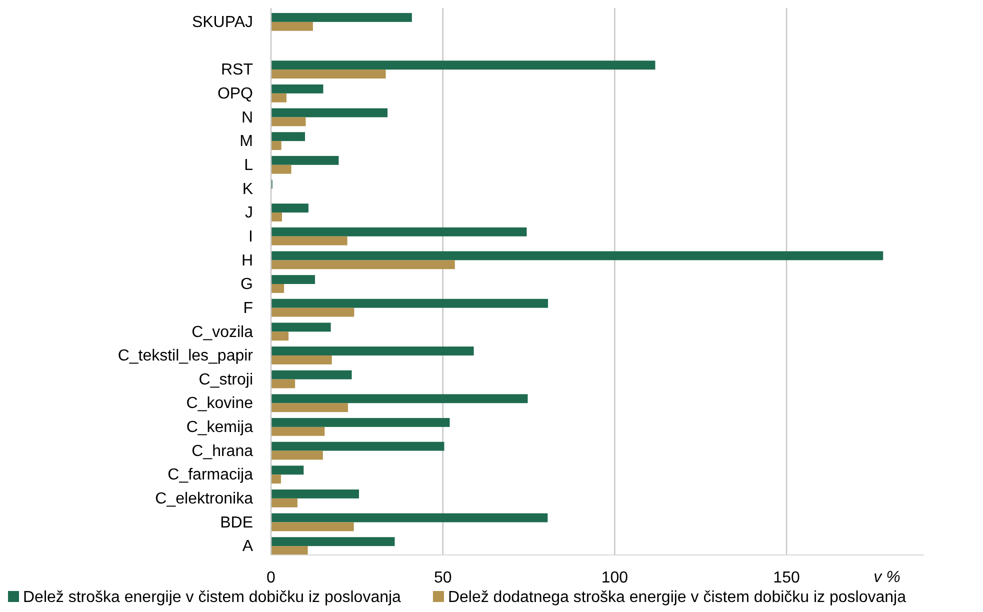  Describe the element at coordinates (614, 577) in the screenshot. I see `x-tick-label: 100` at that location.